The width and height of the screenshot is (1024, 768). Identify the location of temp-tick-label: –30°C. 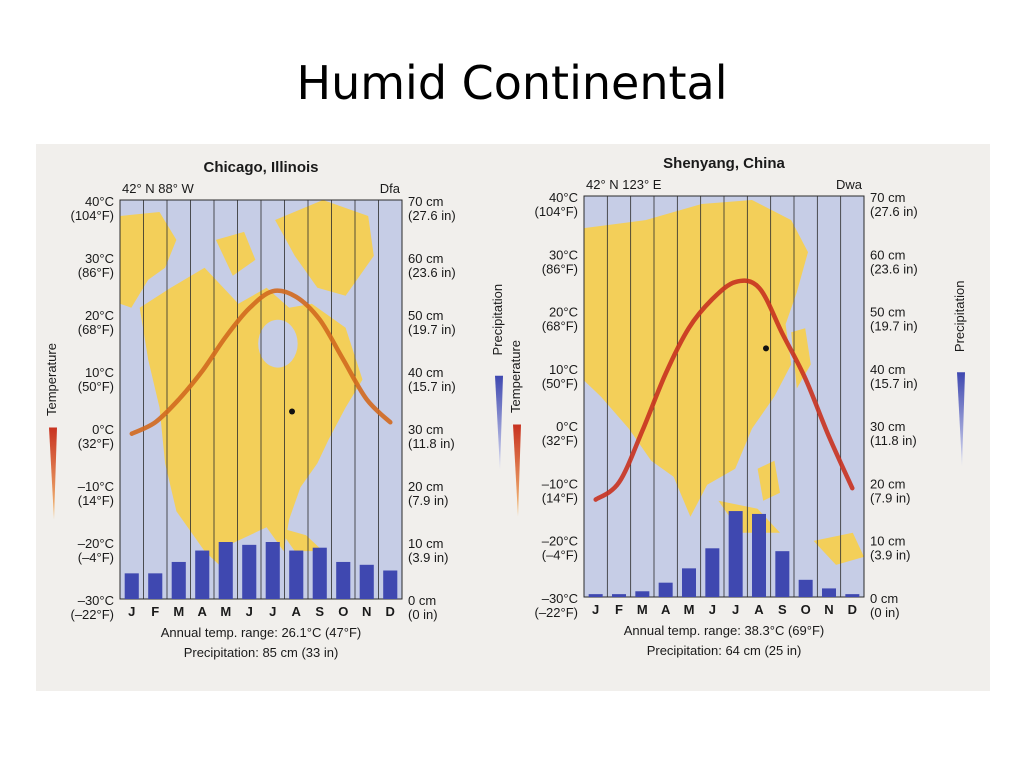
(96, 600).